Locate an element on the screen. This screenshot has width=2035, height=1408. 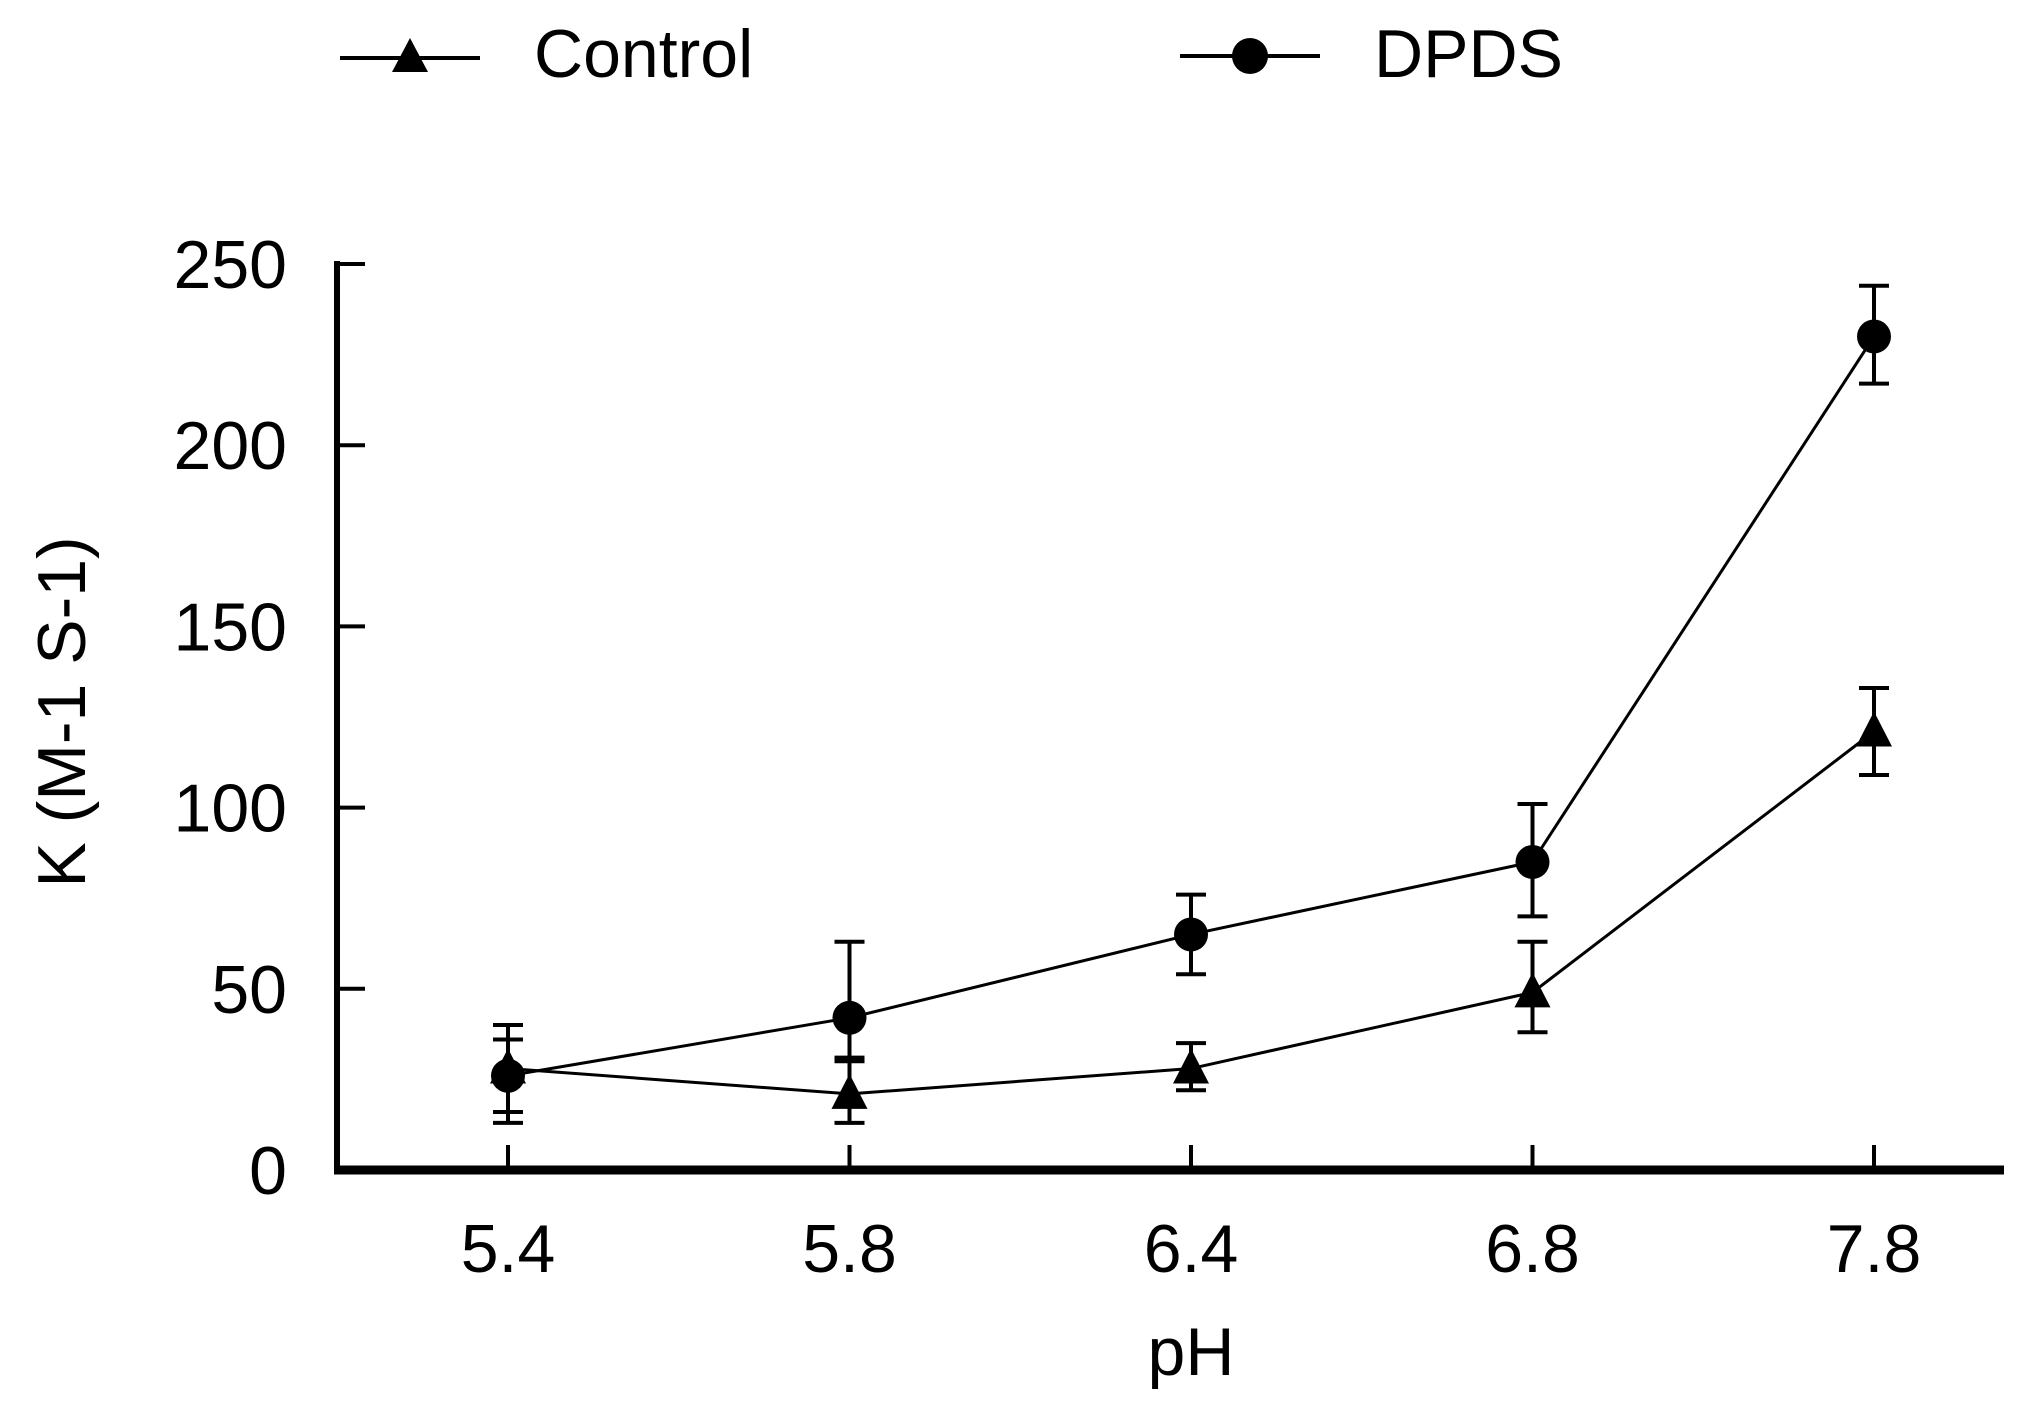
x-tick-label: 5.4 is located at coordinates (508, 1249).